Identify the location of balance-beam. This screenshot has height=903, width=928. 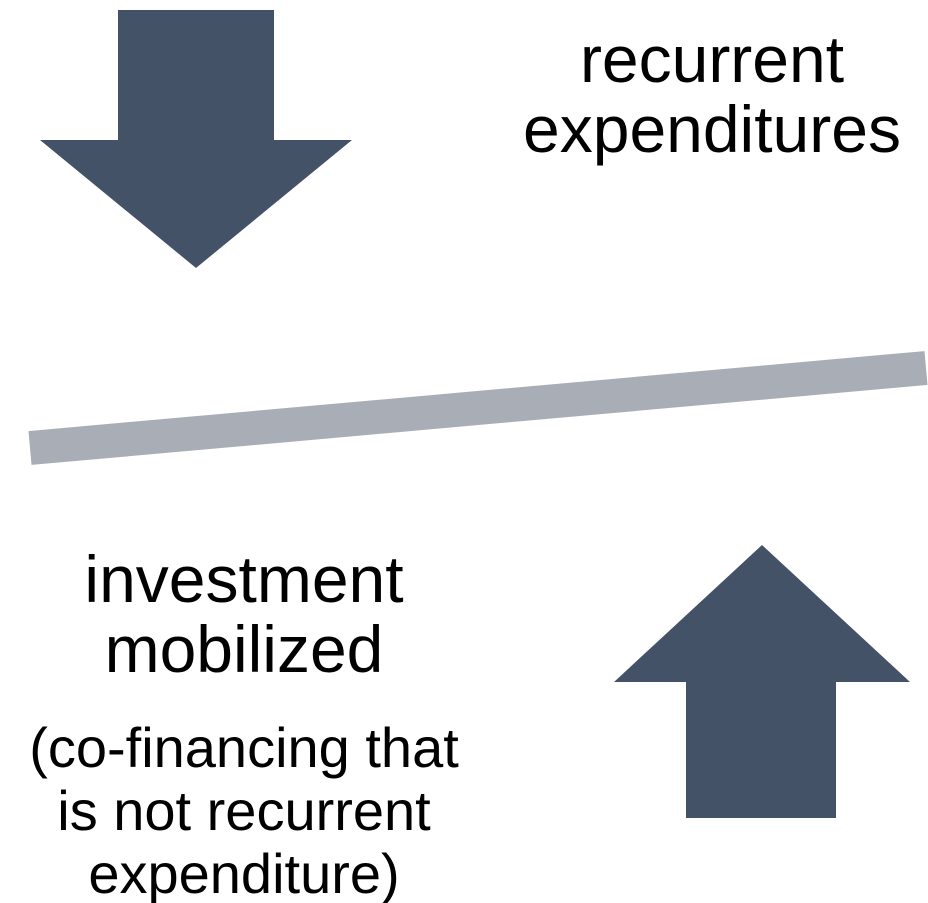
(478, 408).